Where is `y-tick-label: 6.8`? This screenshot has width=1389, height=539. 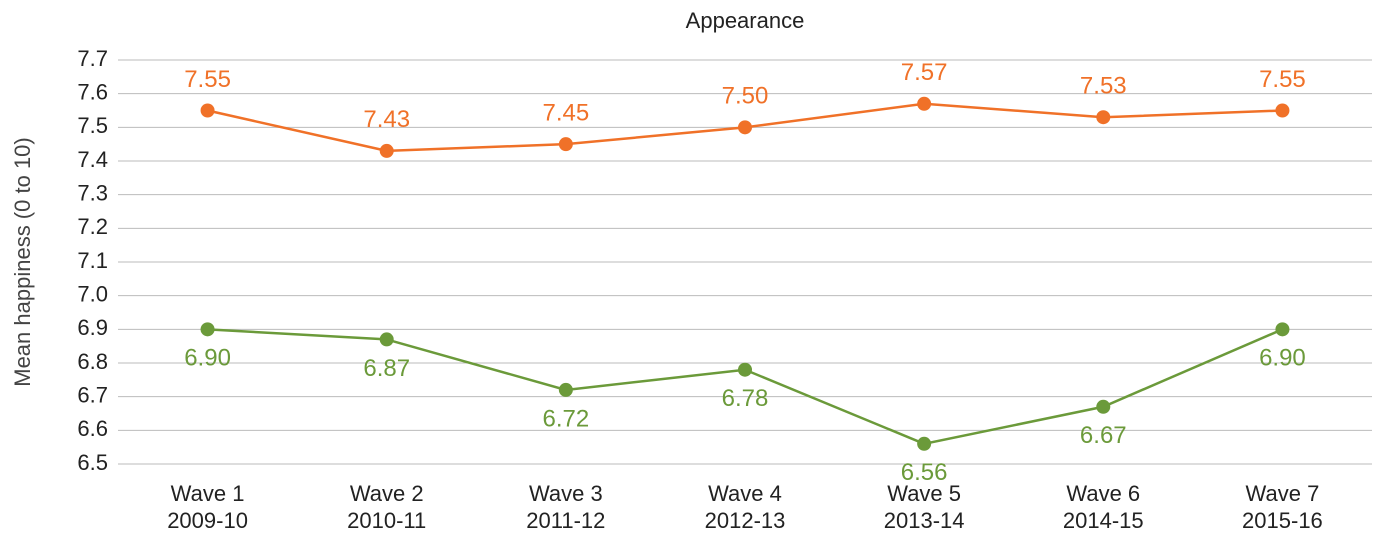 y-tick-label: 6.8 is located at coordinates (92, 361).